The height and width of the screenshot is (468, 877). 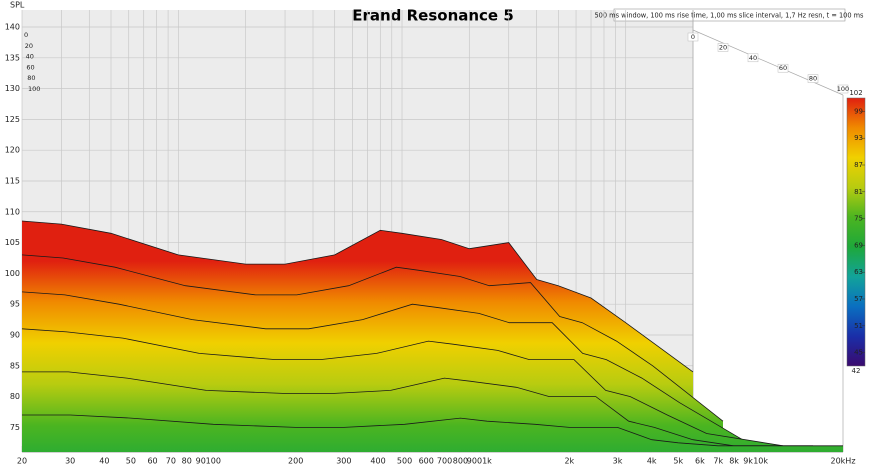 What do you see at coordinates (12, 119) in the screenshot?
I see `y-tick-label: 125` at bounding box center [12, 119].